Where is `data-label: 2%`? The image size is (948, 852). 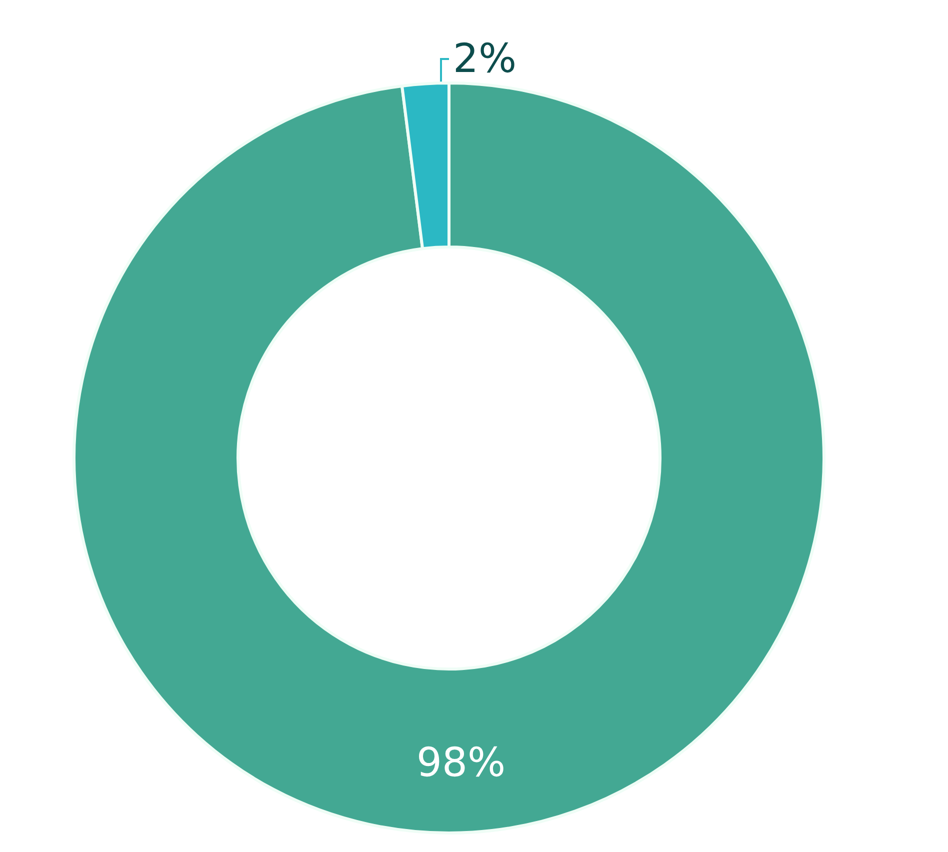
data-label: 2% is located at coordinates (484, 59).